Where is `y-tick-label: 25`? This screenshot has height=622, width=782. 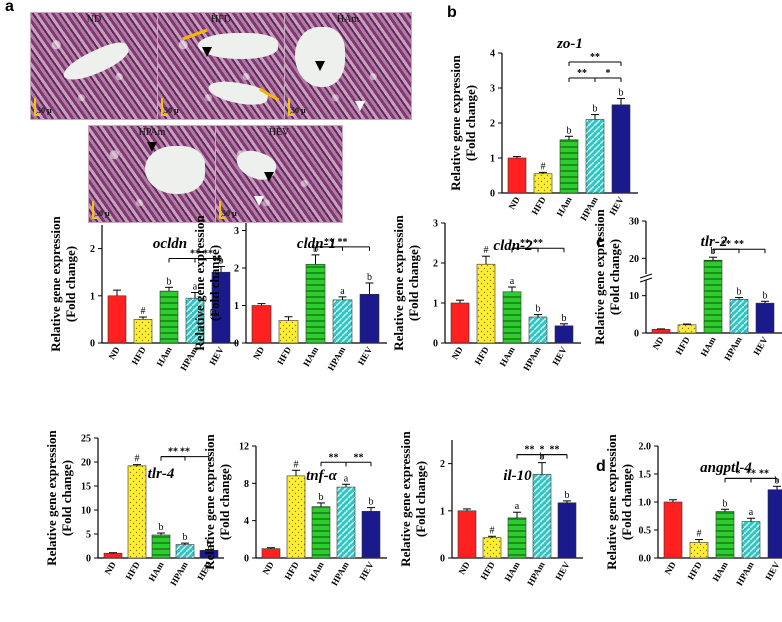
y-tick-label: 25 is located at coordinates (86, 439).